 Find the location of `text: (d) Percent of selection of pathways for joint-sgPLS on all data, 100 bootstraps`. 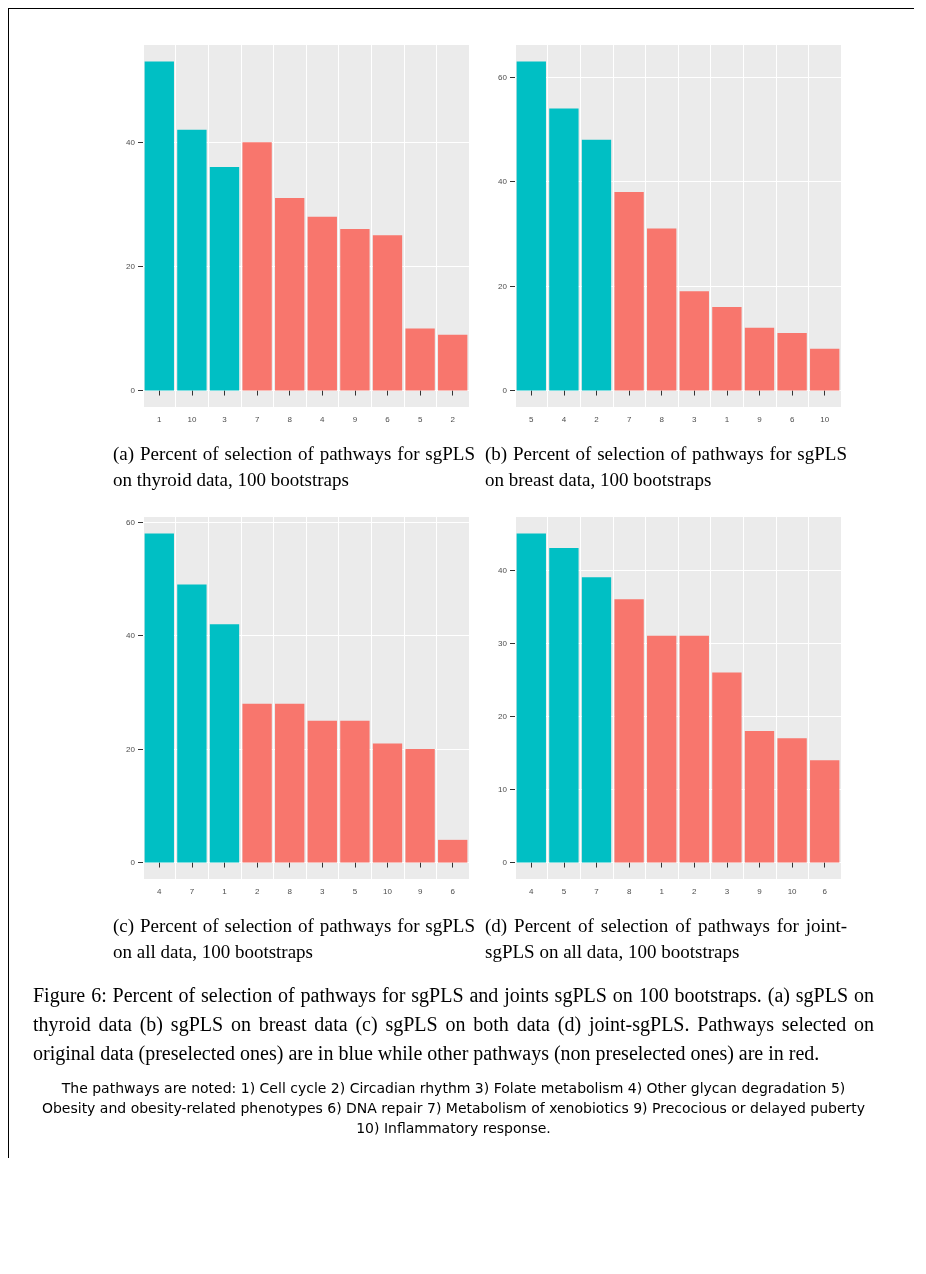

text: (d) Percent of selection of pathways for joint-sgPLS on all data, 100 bootstraps is located at coordinates (666, 939).